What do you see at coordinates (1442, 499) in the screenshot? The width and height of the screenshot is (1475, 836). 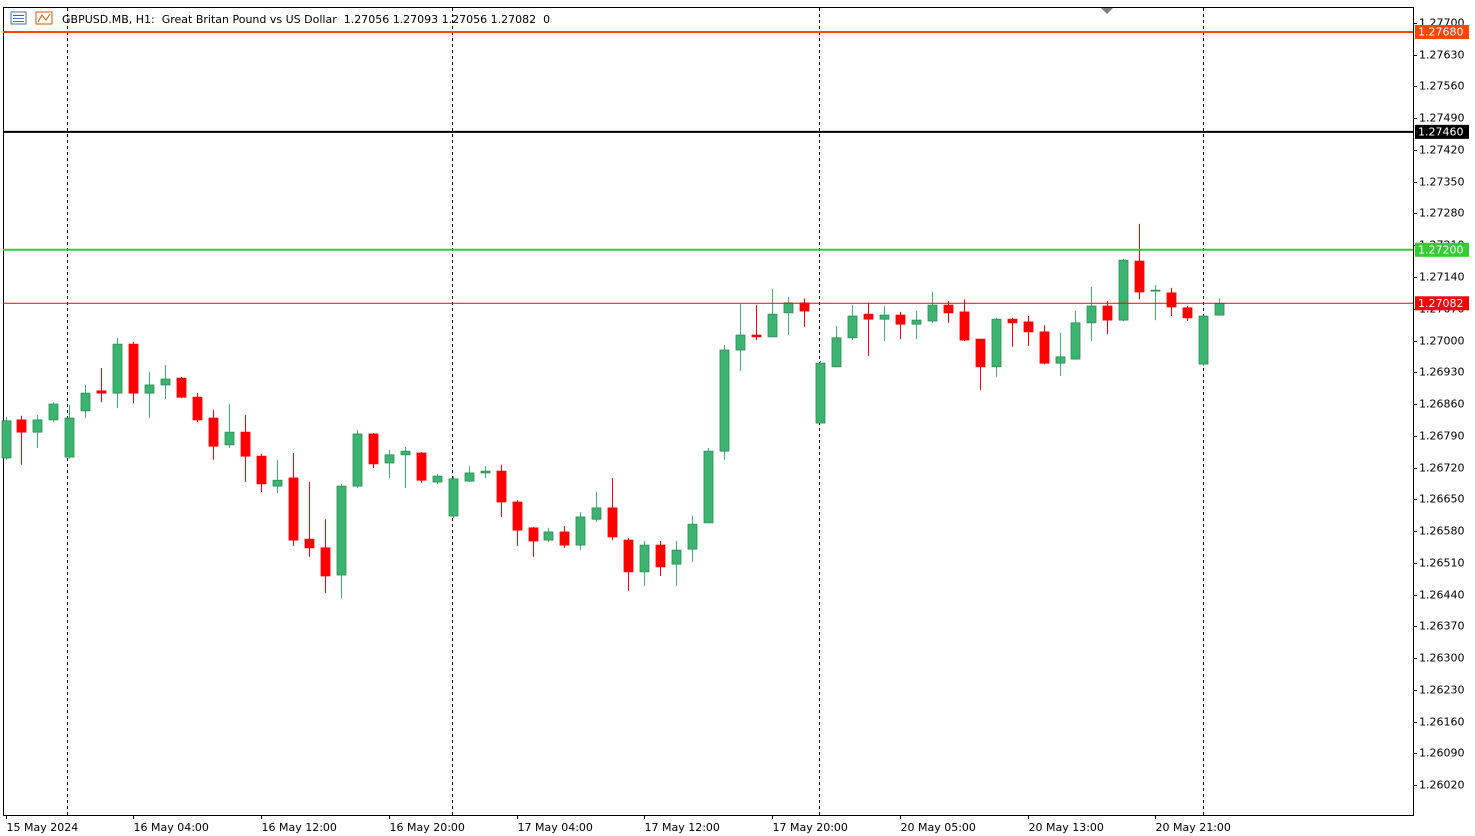 I see `y-tick-label: 1.26650` at bounding box center [1442, 499].